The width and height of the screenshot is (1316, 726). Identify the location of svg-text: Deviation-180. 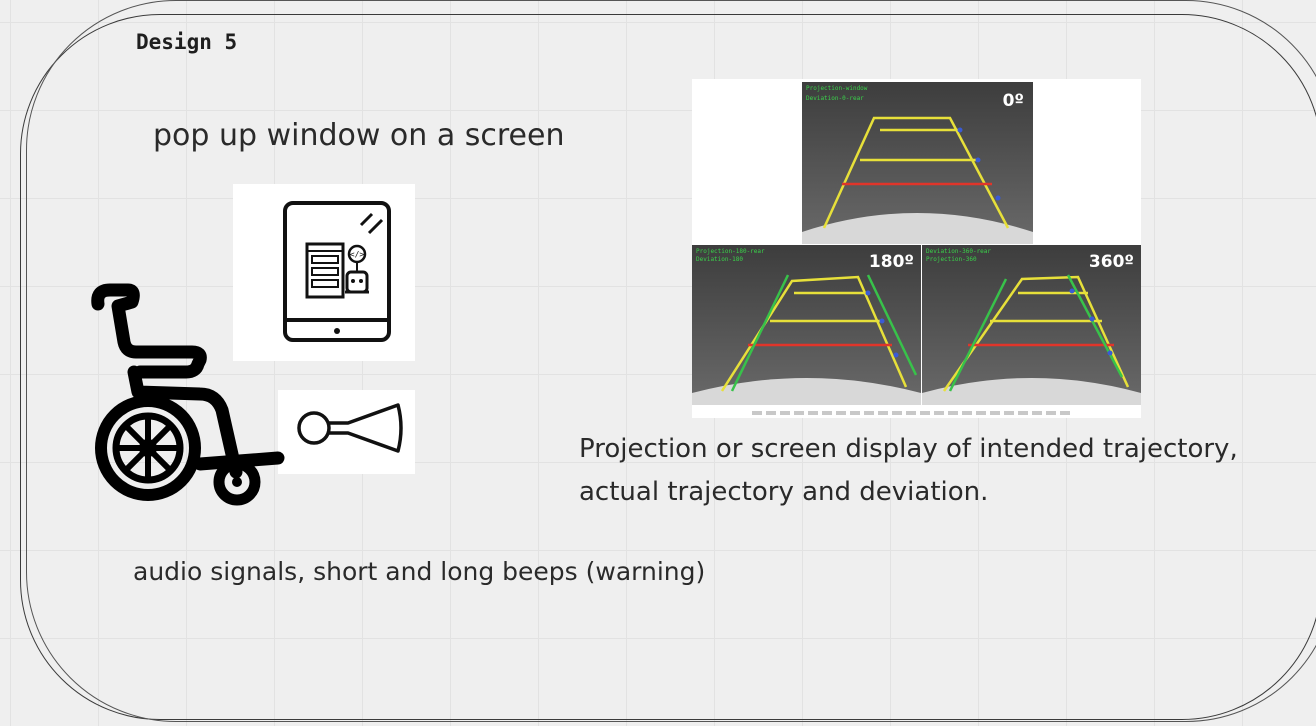
(719, 259).